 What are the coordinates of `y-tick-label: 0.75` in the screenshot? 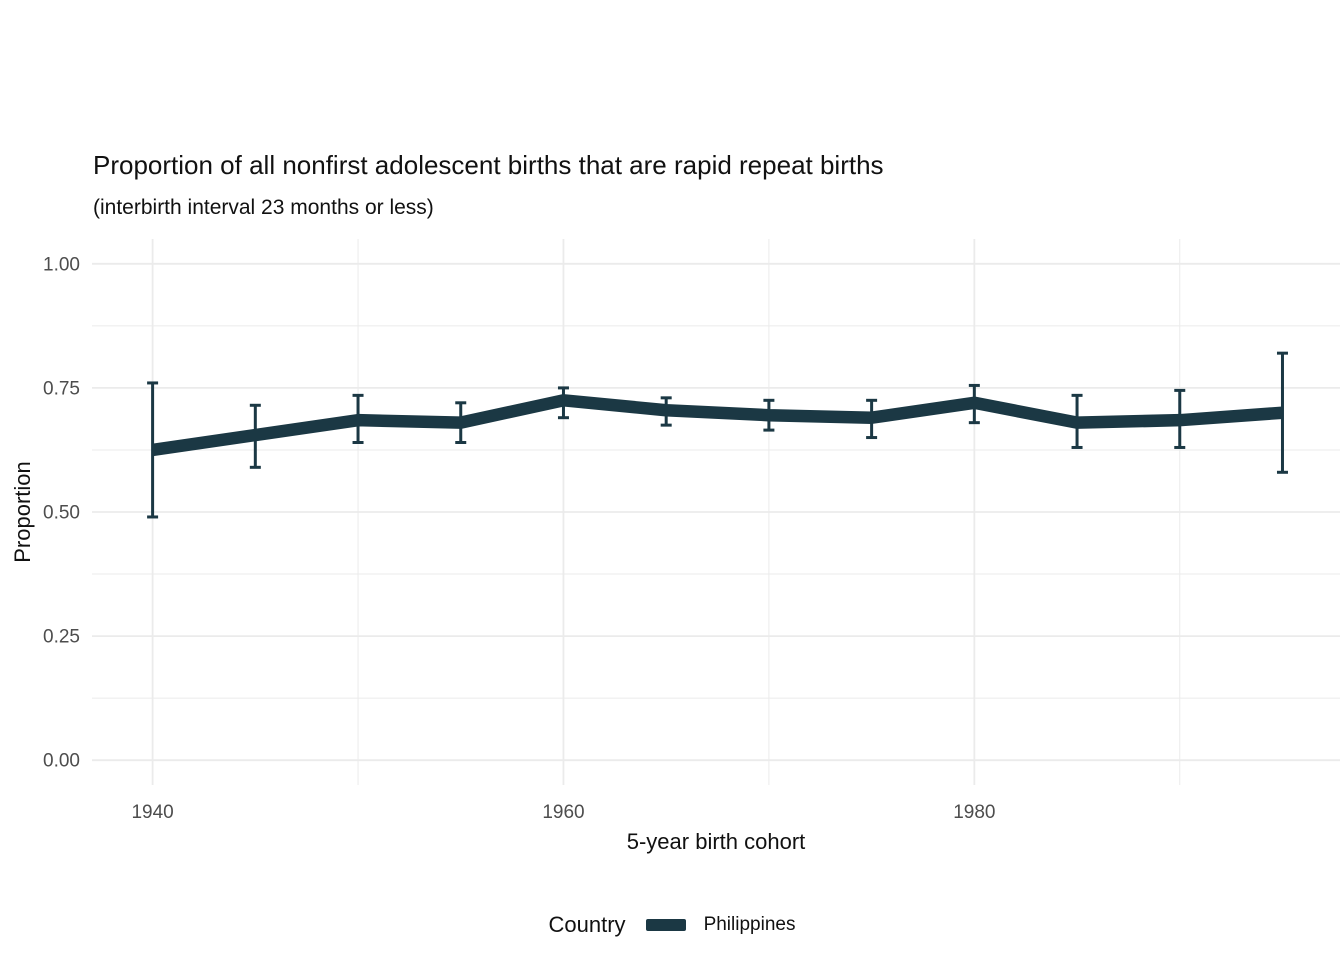 It's located at (61, 388).